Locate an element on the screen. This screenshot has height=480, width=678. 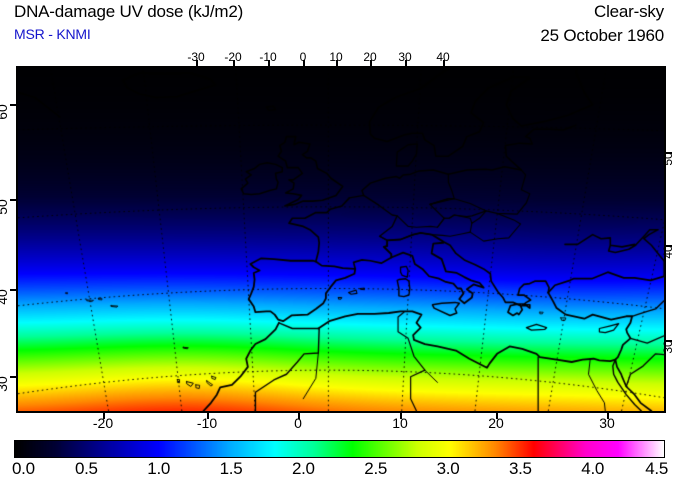
colorbar-tick-label: 0.0 is located at coordinates (23, 468).